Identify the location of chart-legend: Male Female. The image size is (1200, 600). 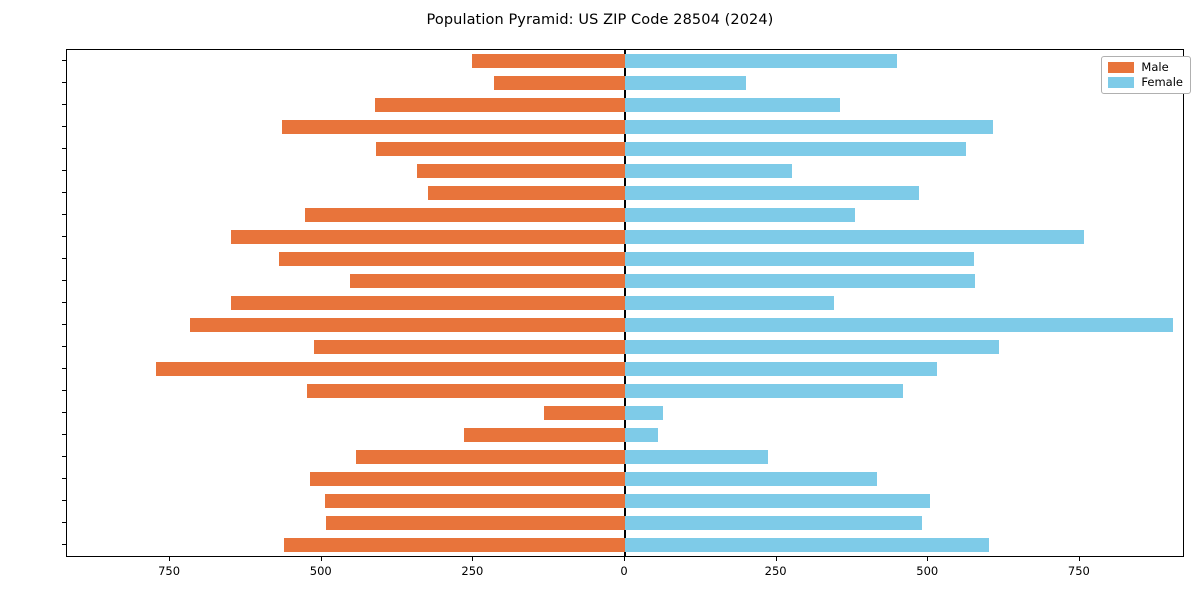
(1146, 75).